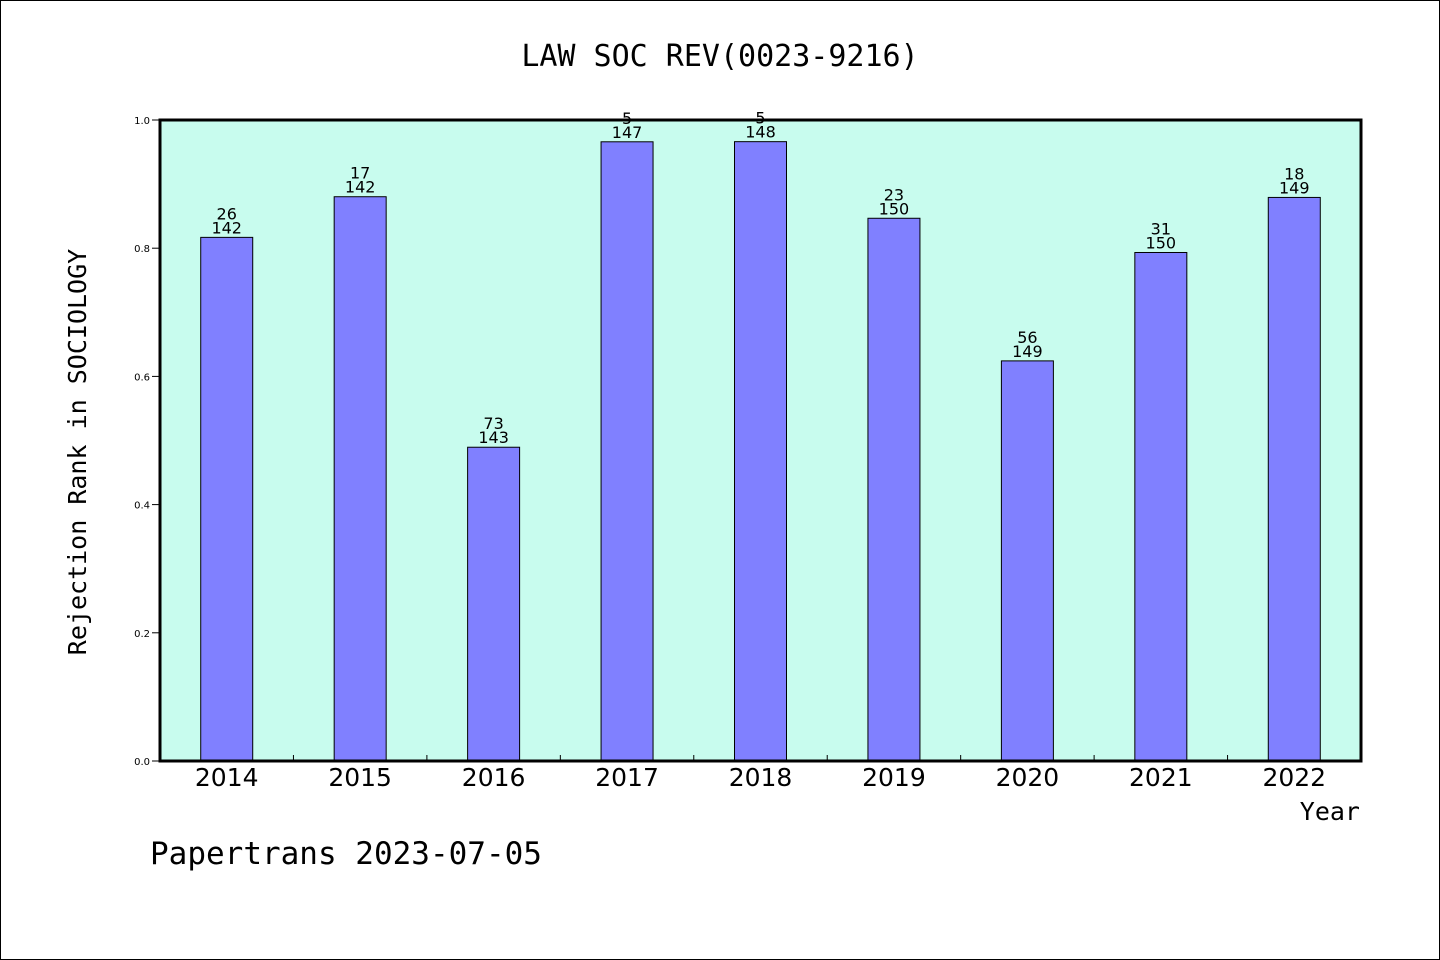 Image resolution: width=1440 pixels, height=960 pixels. Describe the element at coordinates (227, 499) in the screenshot. I see `bar-2014` at that location.